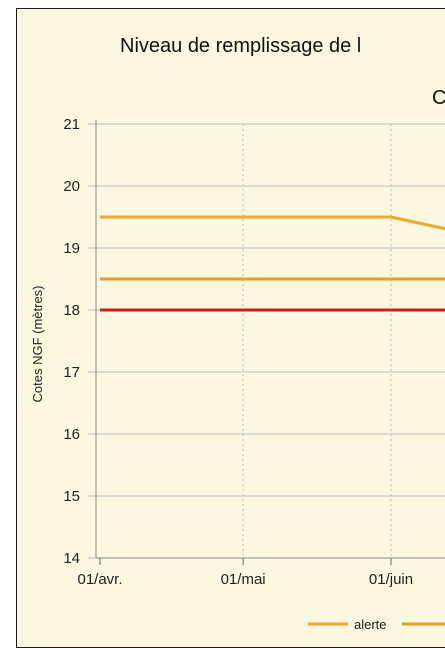 This screenshot has height=648, width=445. I want to click on y-tick-label: 17, so click(71, 372).